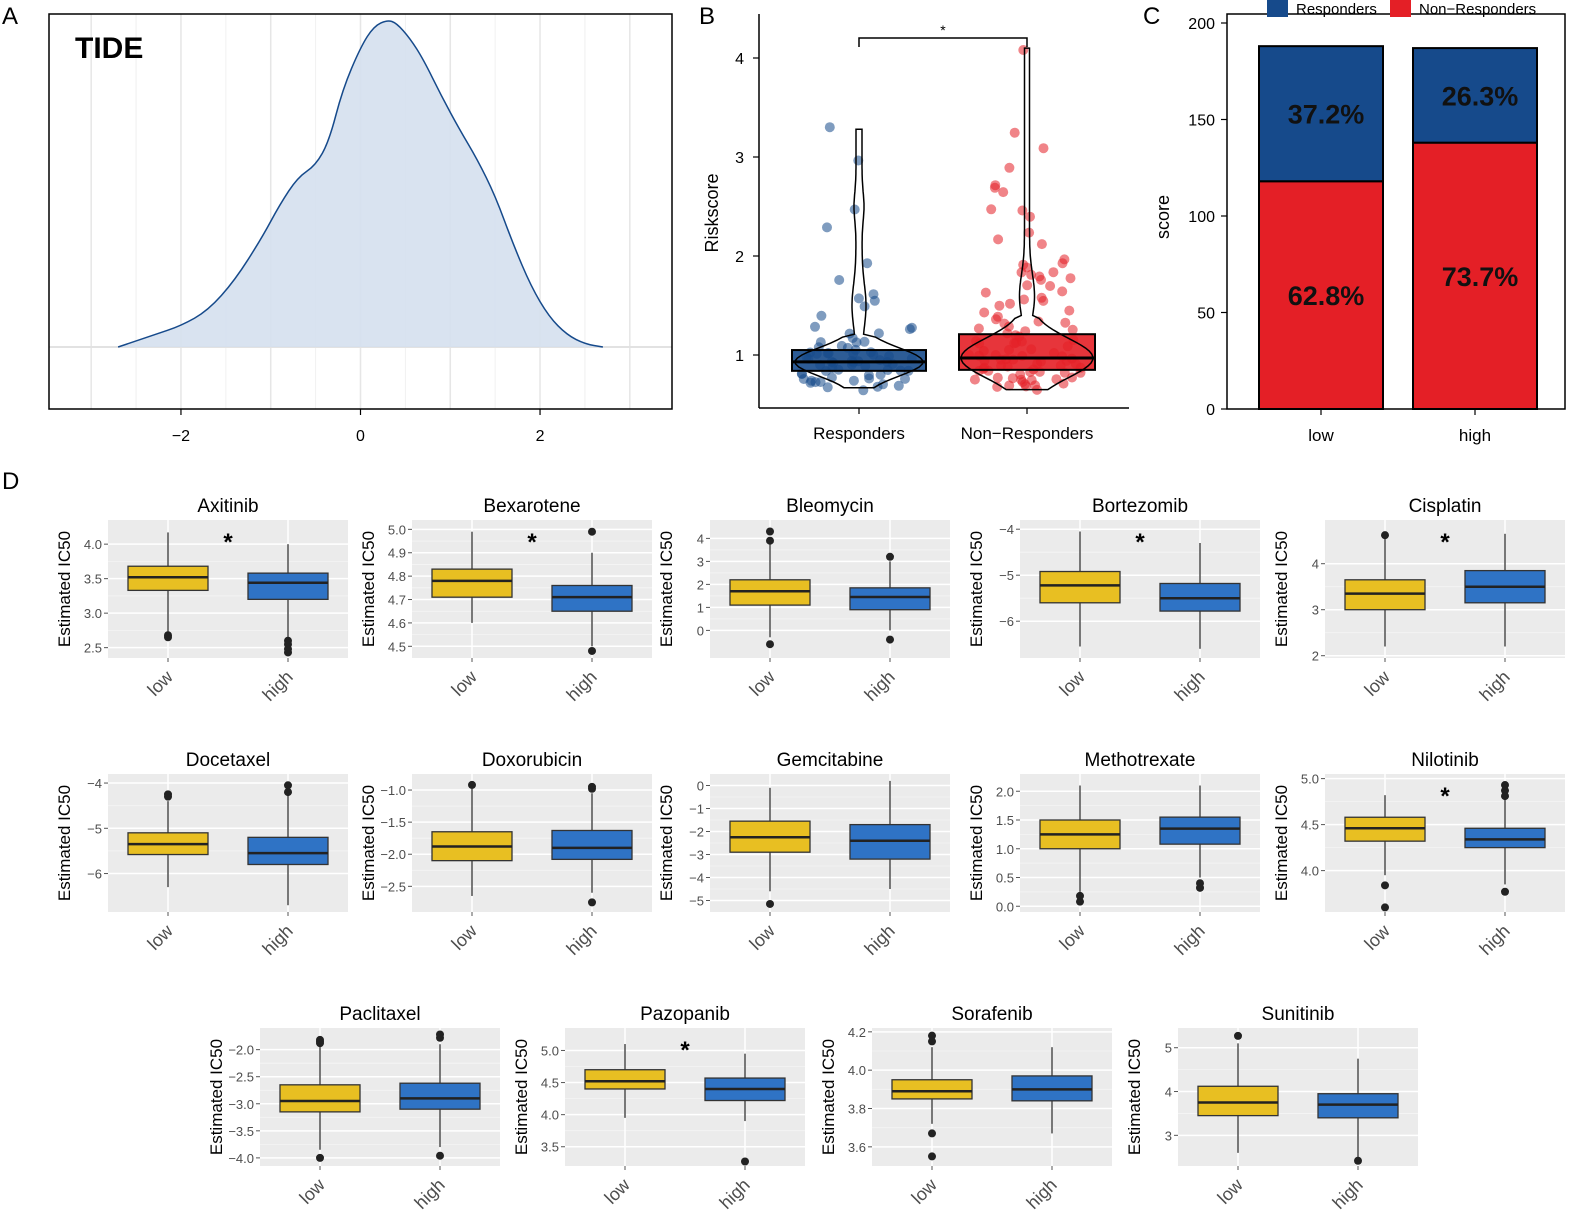 The image size is (1584, 1223). What do you see at coordinates (1277, 8) in the screenshot?
I see `legend-responders-swatch` at bounding box center [1277, 8].